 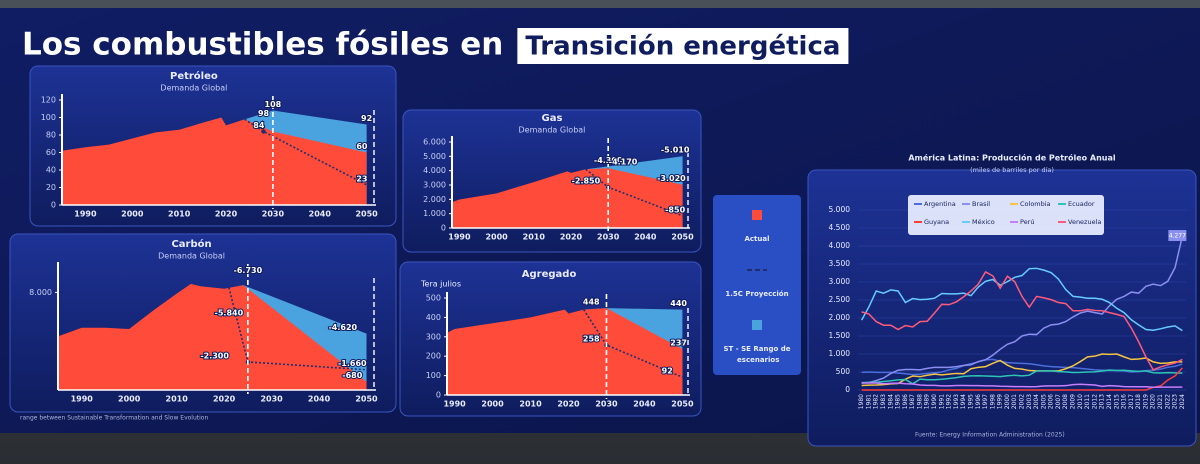 What do you see at coordinates (678, 303) in the screenshot?
I see `annotation: 440` at bounding box center [678, 303].